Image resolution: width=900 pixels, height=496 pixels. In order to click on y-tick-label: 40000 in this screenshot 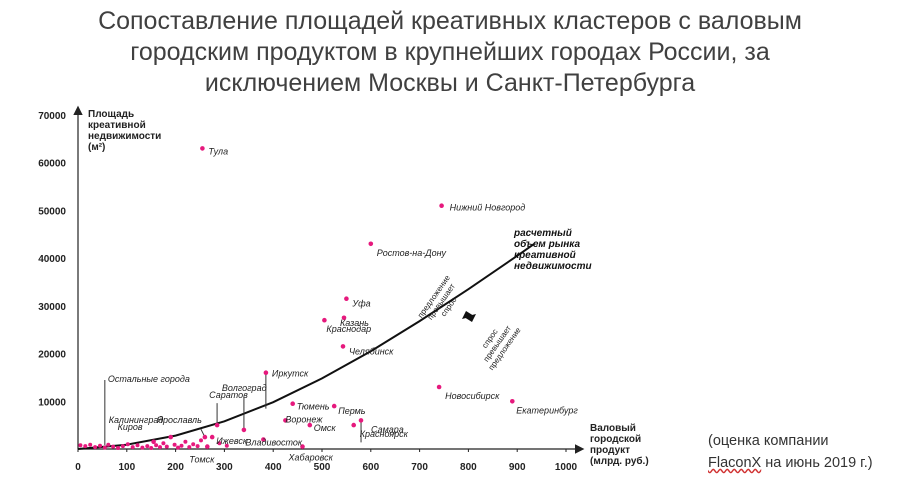, I will do `click(52, 259)`.